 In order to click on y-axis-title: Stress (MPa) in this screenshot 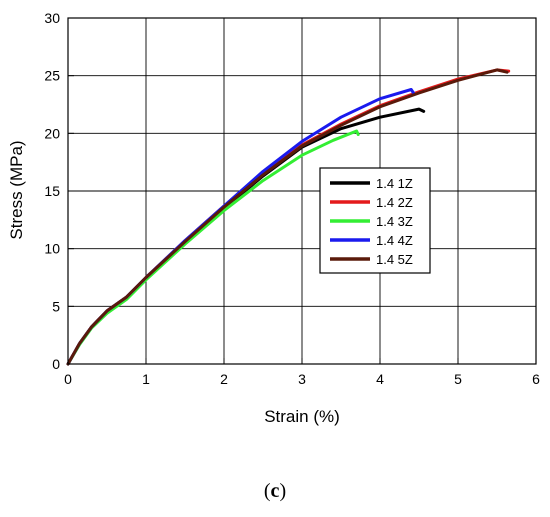, I will do `click(16, 189)`.